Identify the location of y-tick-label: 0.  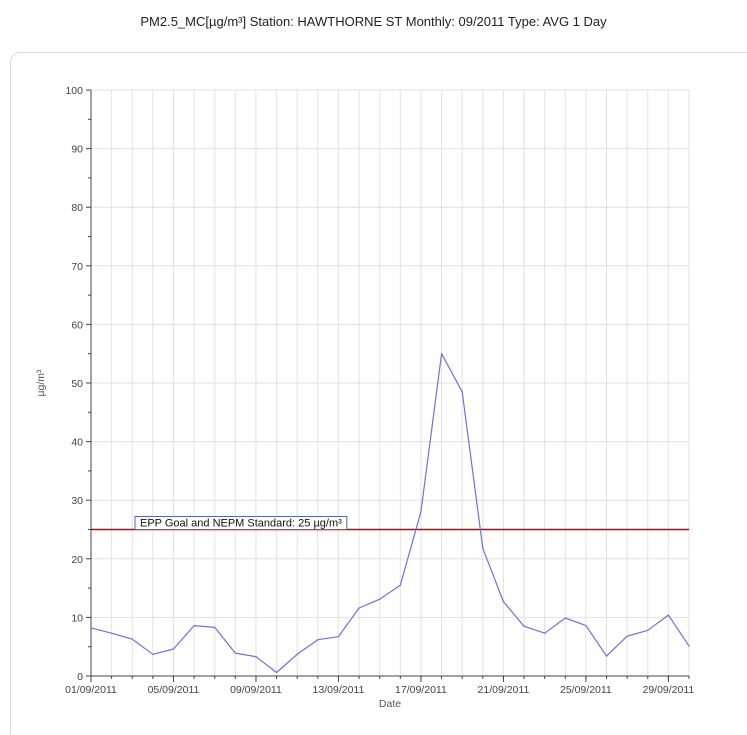
(80, 677).